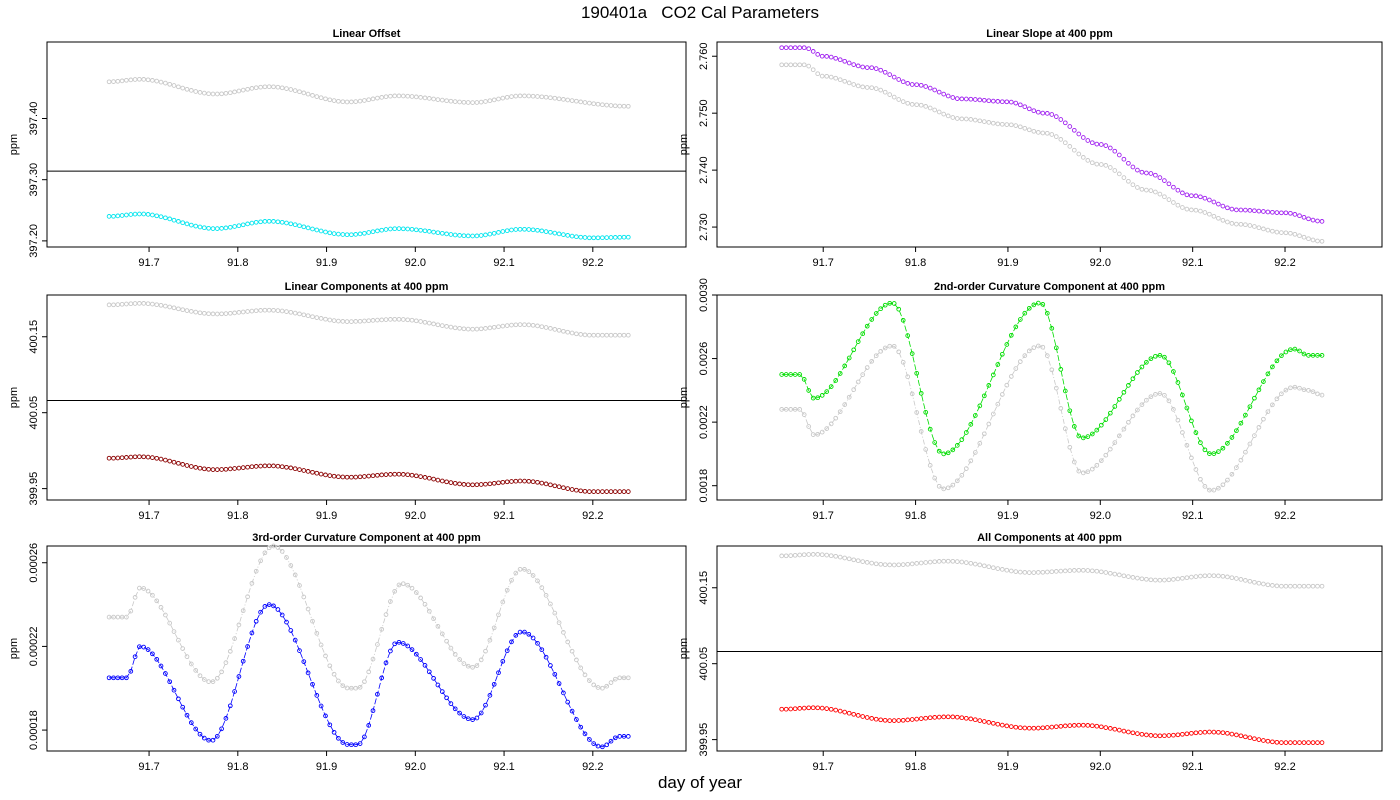 The height and width of the screenshot is (800, 1400). Describe the element at coordinates (34, 413) in the screenshot. I see `y-tick-label: 400.05` at that location.